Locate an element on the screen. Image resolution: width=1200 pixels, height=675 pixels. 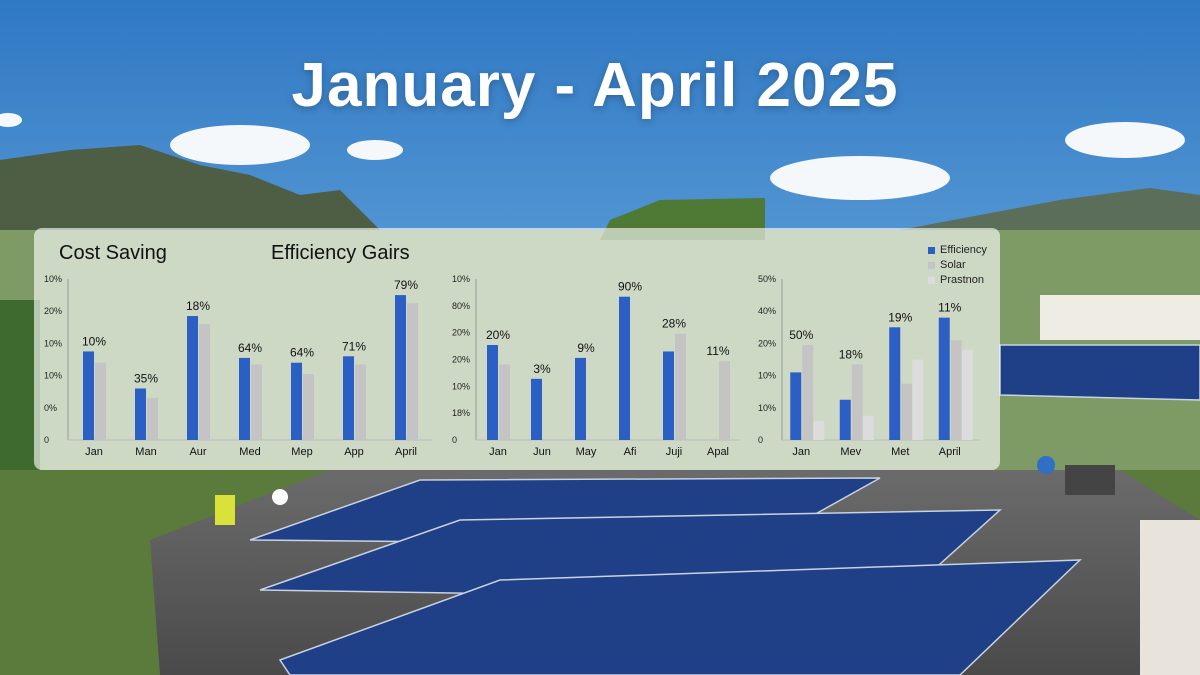
x-tick-label: Juji is located at coordinates (674, 452).